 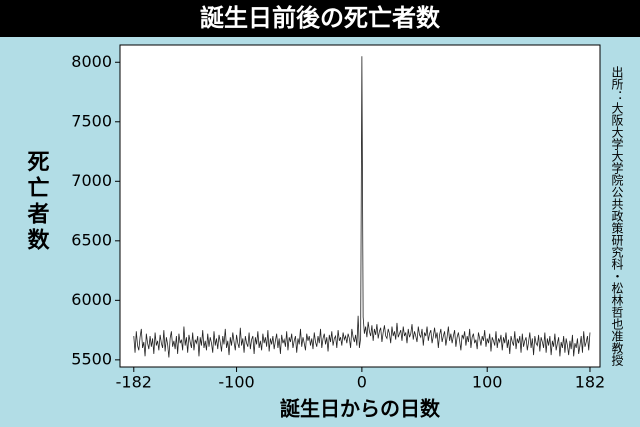 What do you see at coordinates (590, 382) in the screenshot?
I see `x-tick-label: 182` at bounding box center [590, 382].